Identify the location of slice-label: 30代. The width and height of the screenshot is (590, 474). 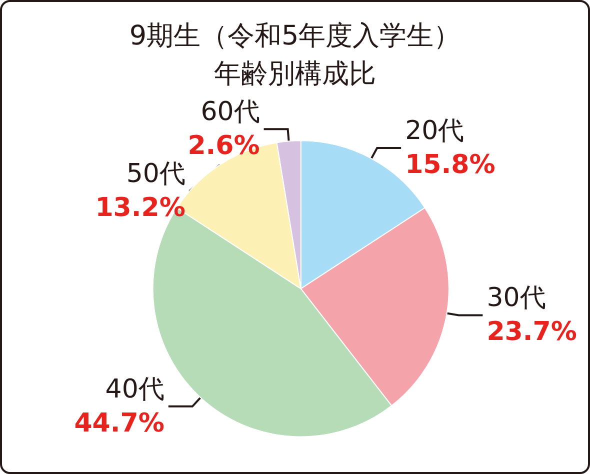
(516, 298).